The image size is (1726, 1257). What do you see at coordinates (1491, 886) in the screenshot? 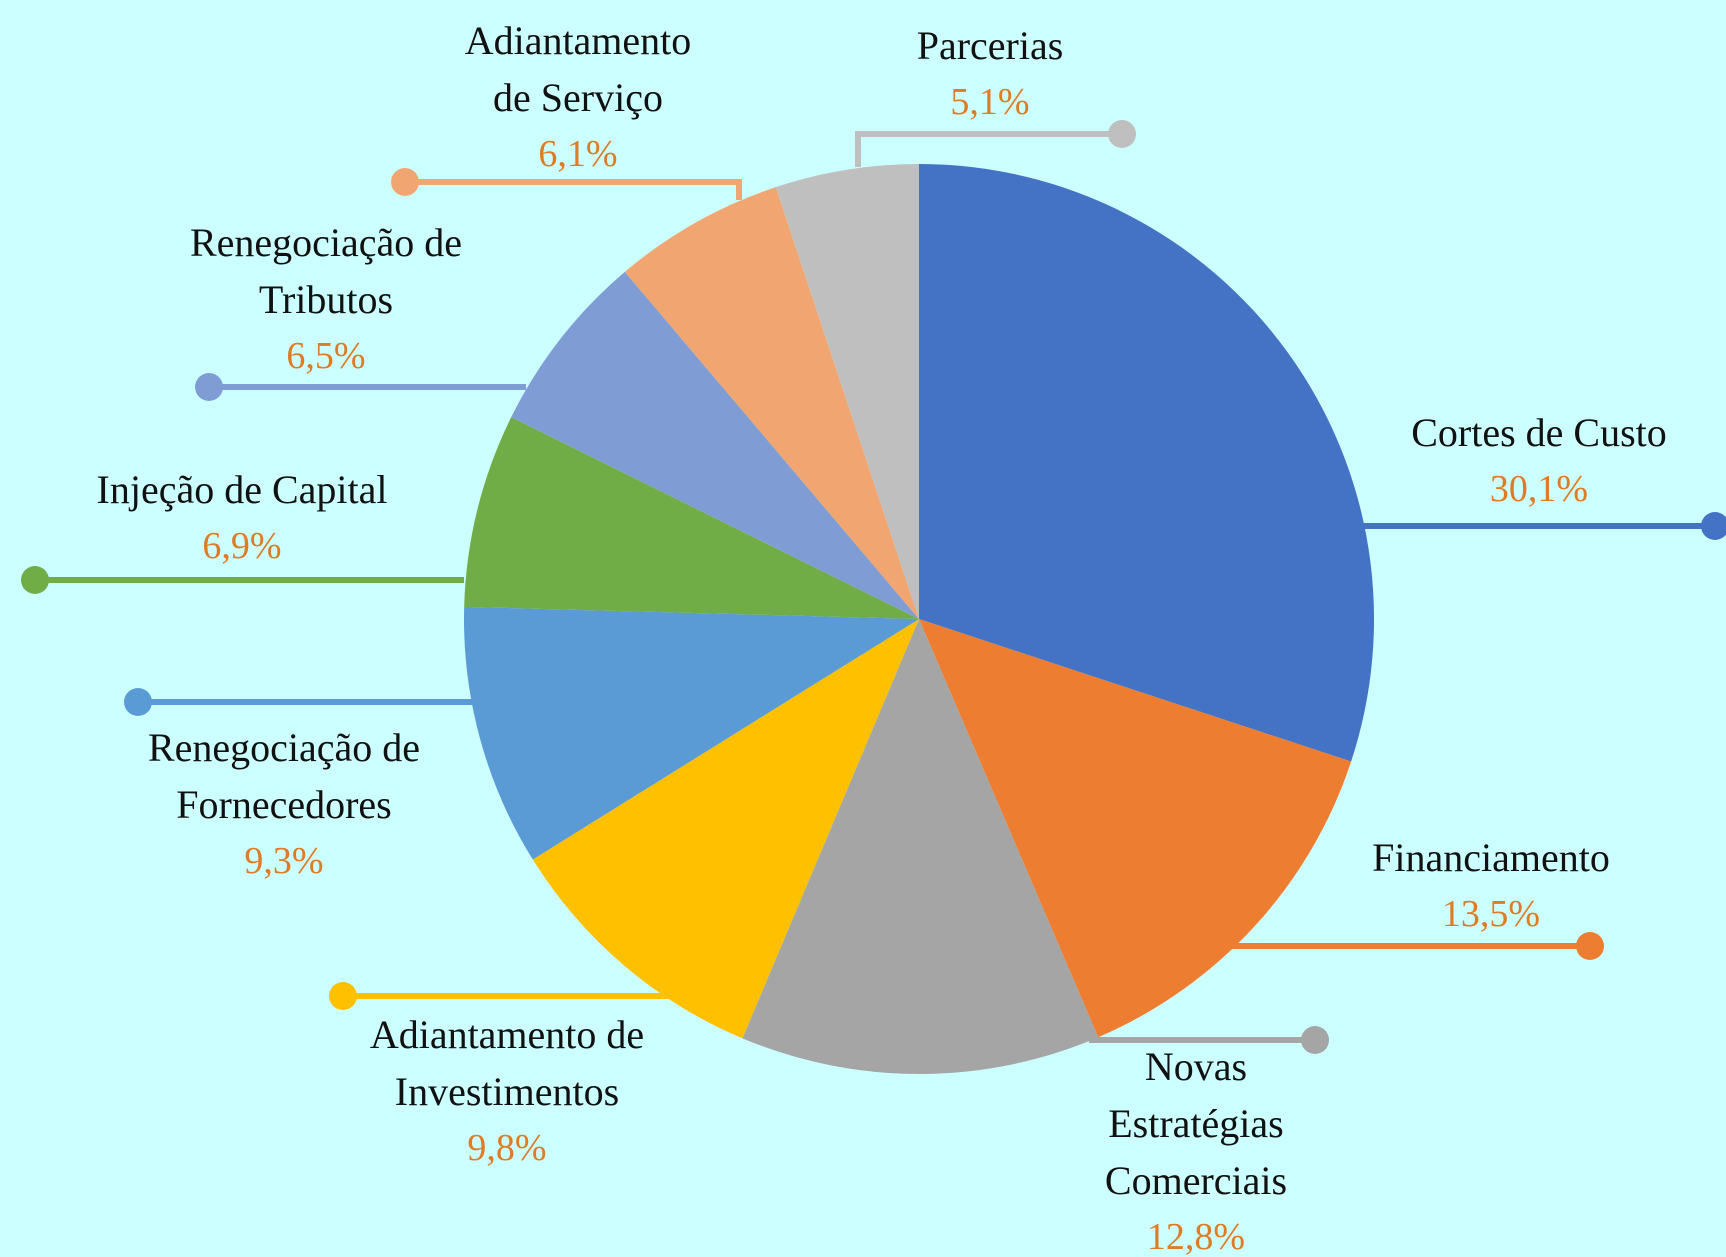
I see `slice-label: Financiamento 13,5%` at bounding box center [1491, 886].